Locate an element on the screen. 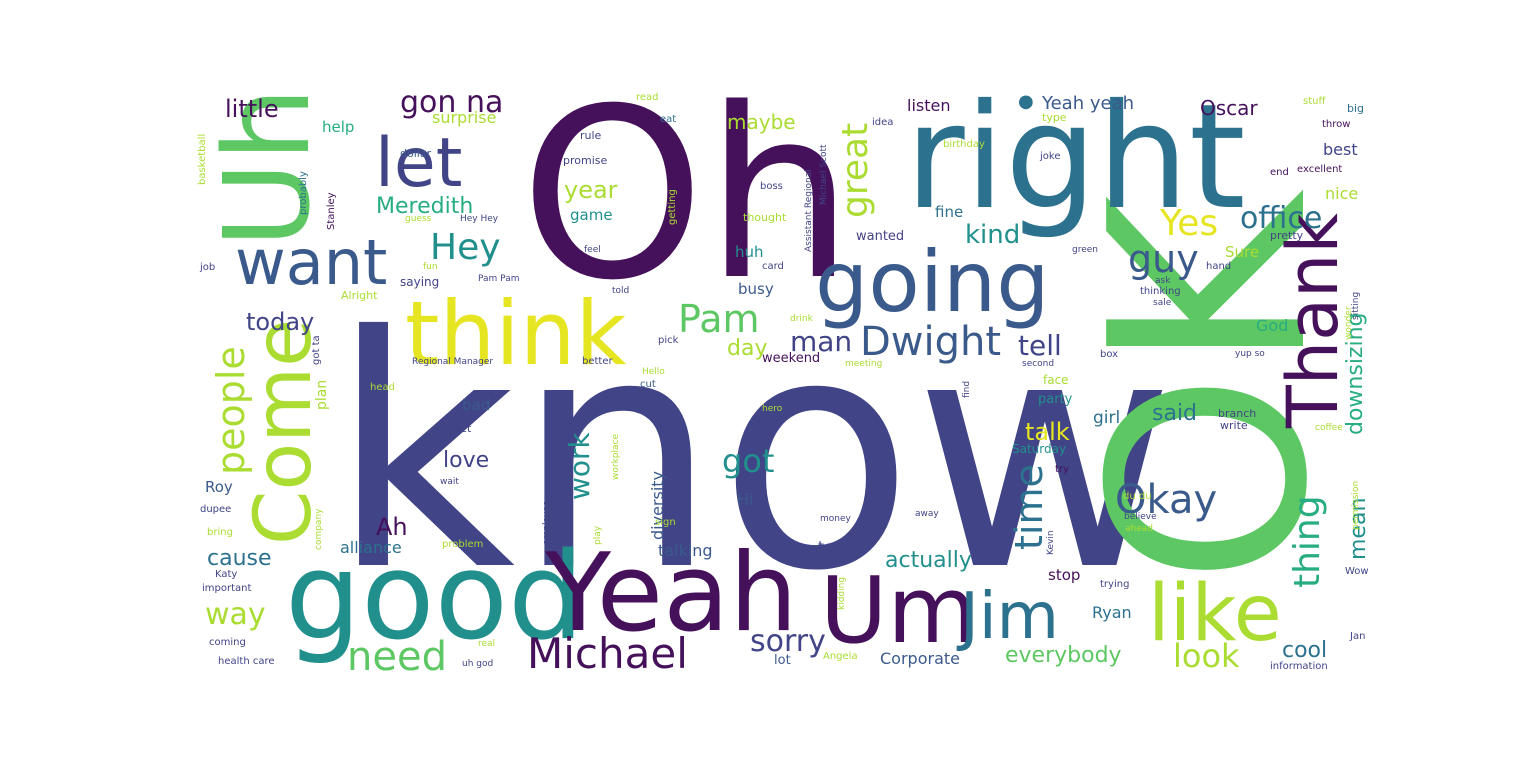 Image resolution: width=1536 pixels, height=767 pixels. word-supposed: supposed is located at coordinates (374, 353).